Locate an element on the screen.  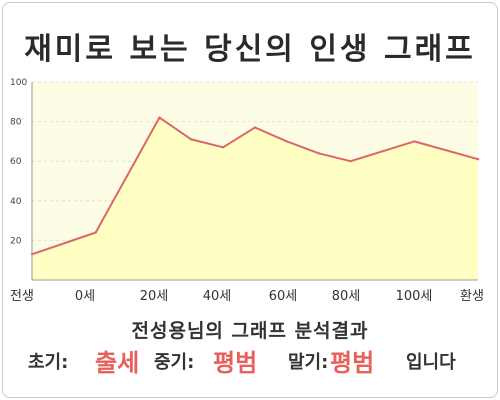
x-tick-label-4: 60세 is located at coordinates (283, 296).